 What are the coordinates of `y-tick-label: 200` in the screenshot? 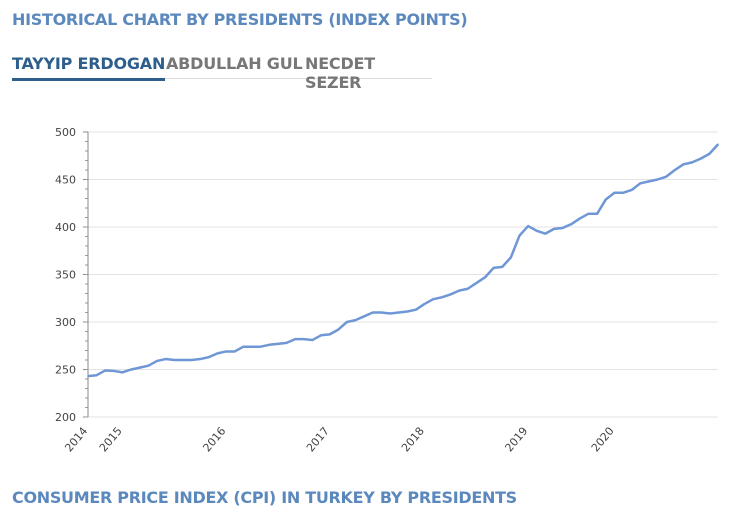 It's located at (65, 417).